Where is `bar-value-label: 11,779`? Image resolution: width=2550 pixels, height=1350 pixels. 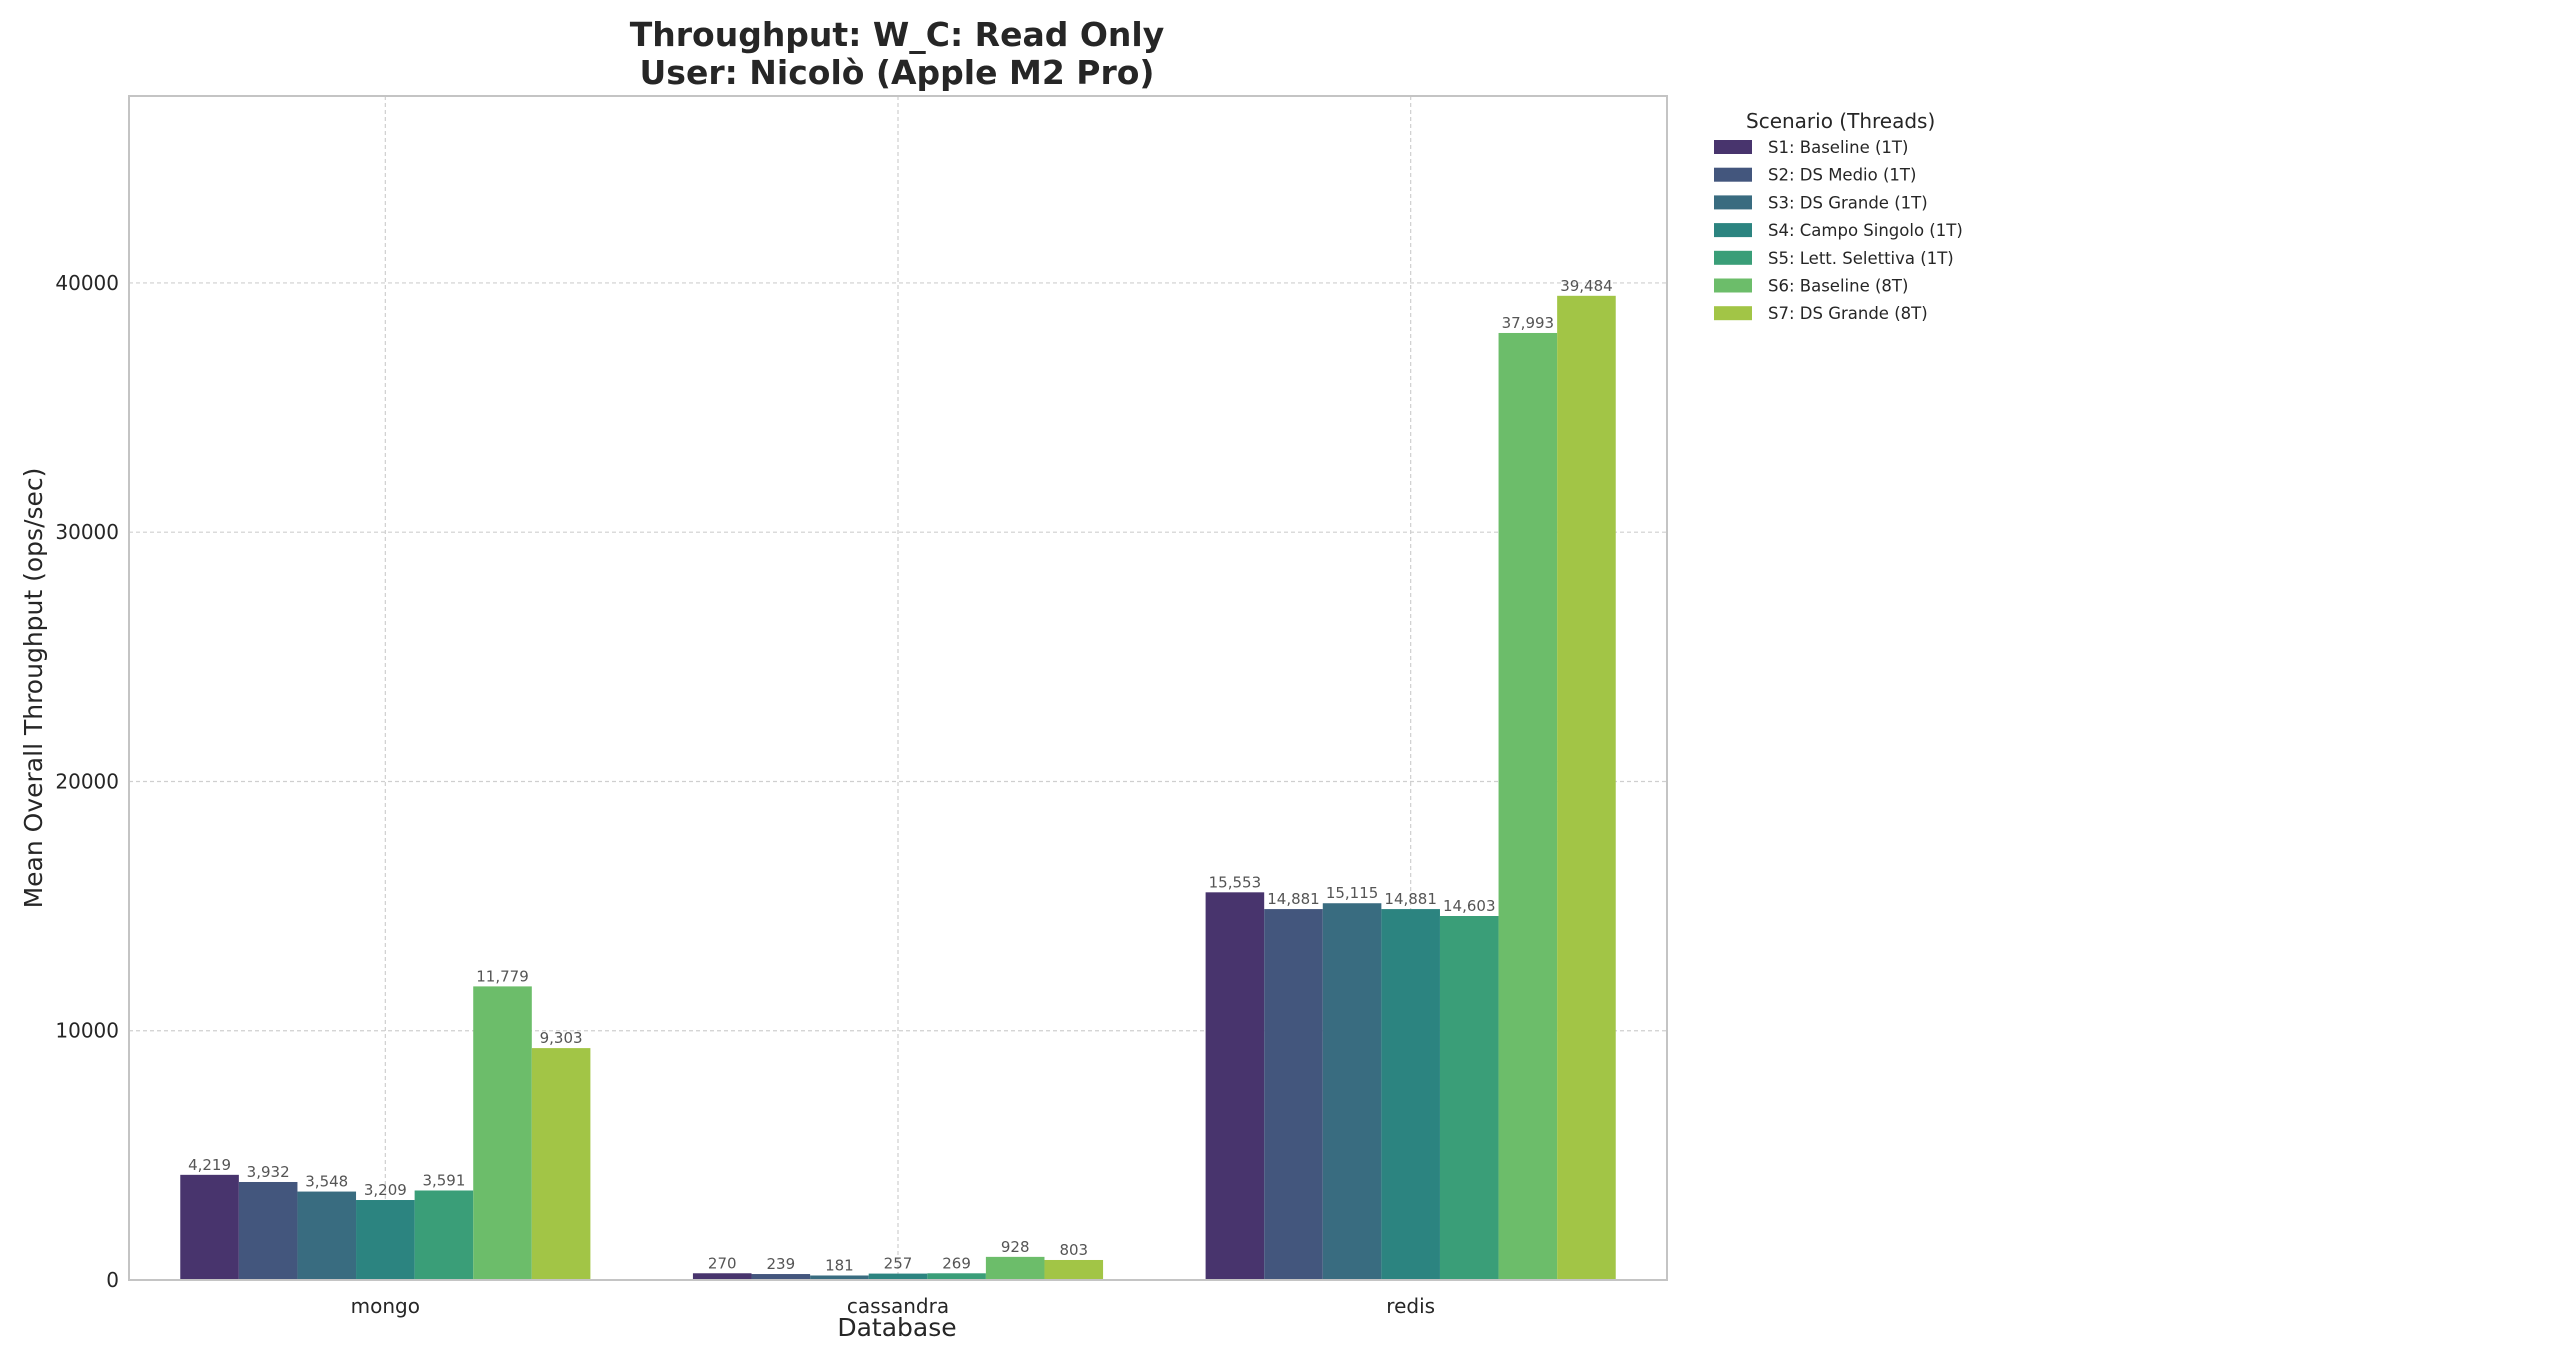 bar-value-label: 11,779 is located at coordinates (502, 976).